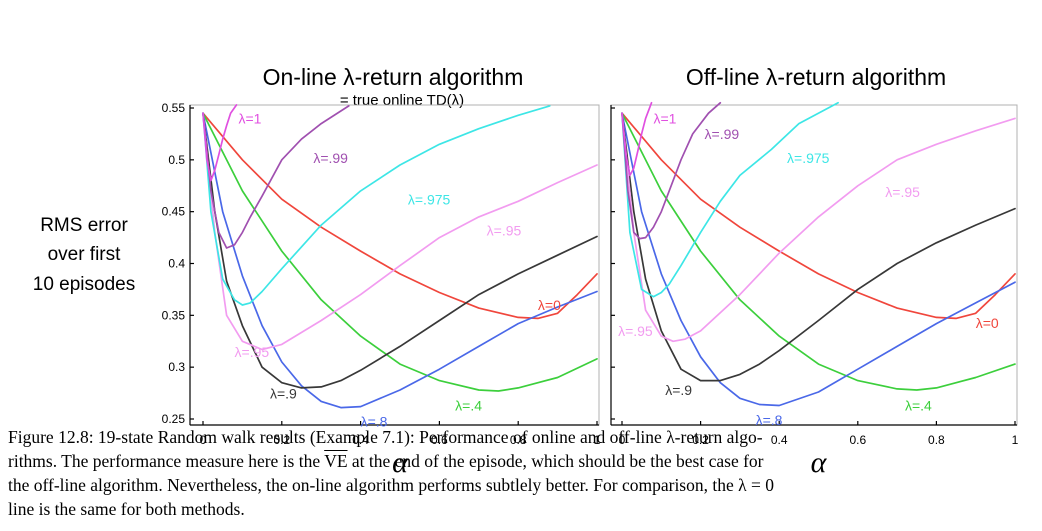 Image resolution: width=1042 pixels, height=531 pixels. I want to click on caption-ve-symbol: VE, so click(336, 461).